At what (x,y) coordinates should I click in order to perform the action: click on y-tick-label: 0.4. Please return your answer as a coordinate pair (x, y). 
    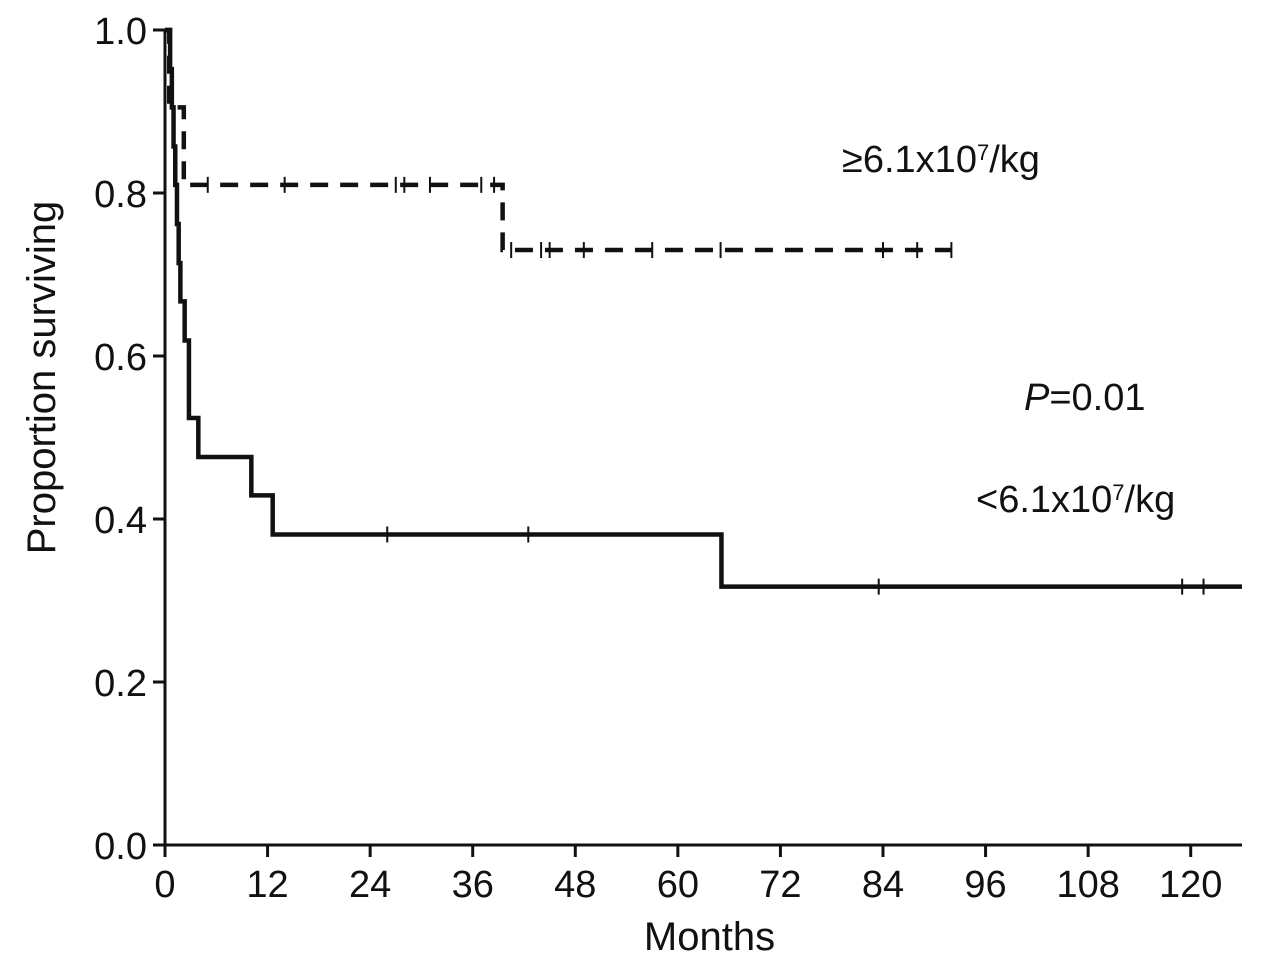
    Looking at the image, I should click on (120, 521).